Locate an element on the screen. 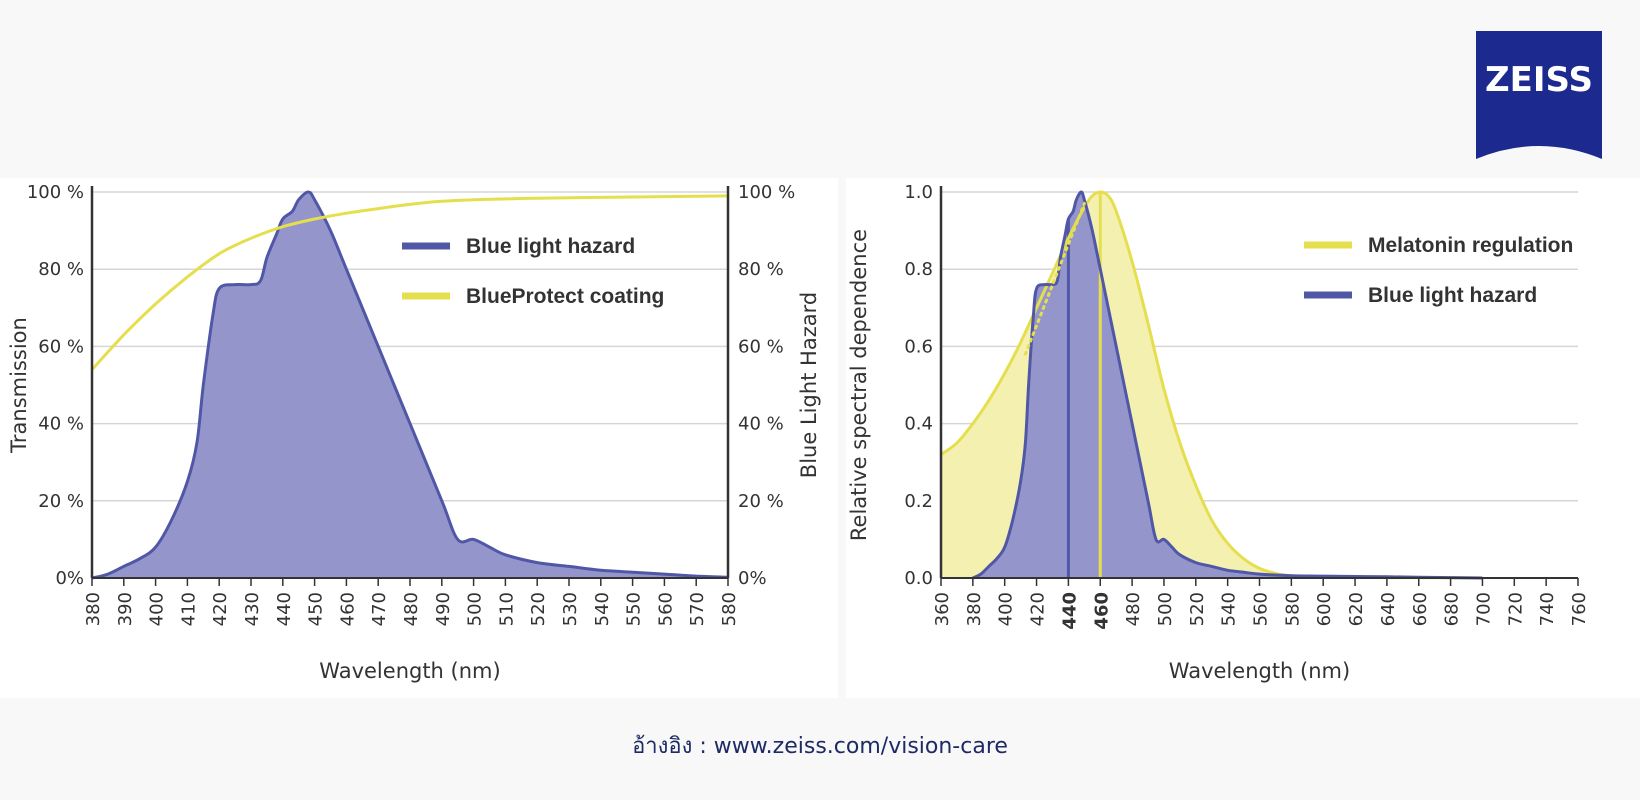  y-tick-label: 100 % is located at coordinates (55, 192).